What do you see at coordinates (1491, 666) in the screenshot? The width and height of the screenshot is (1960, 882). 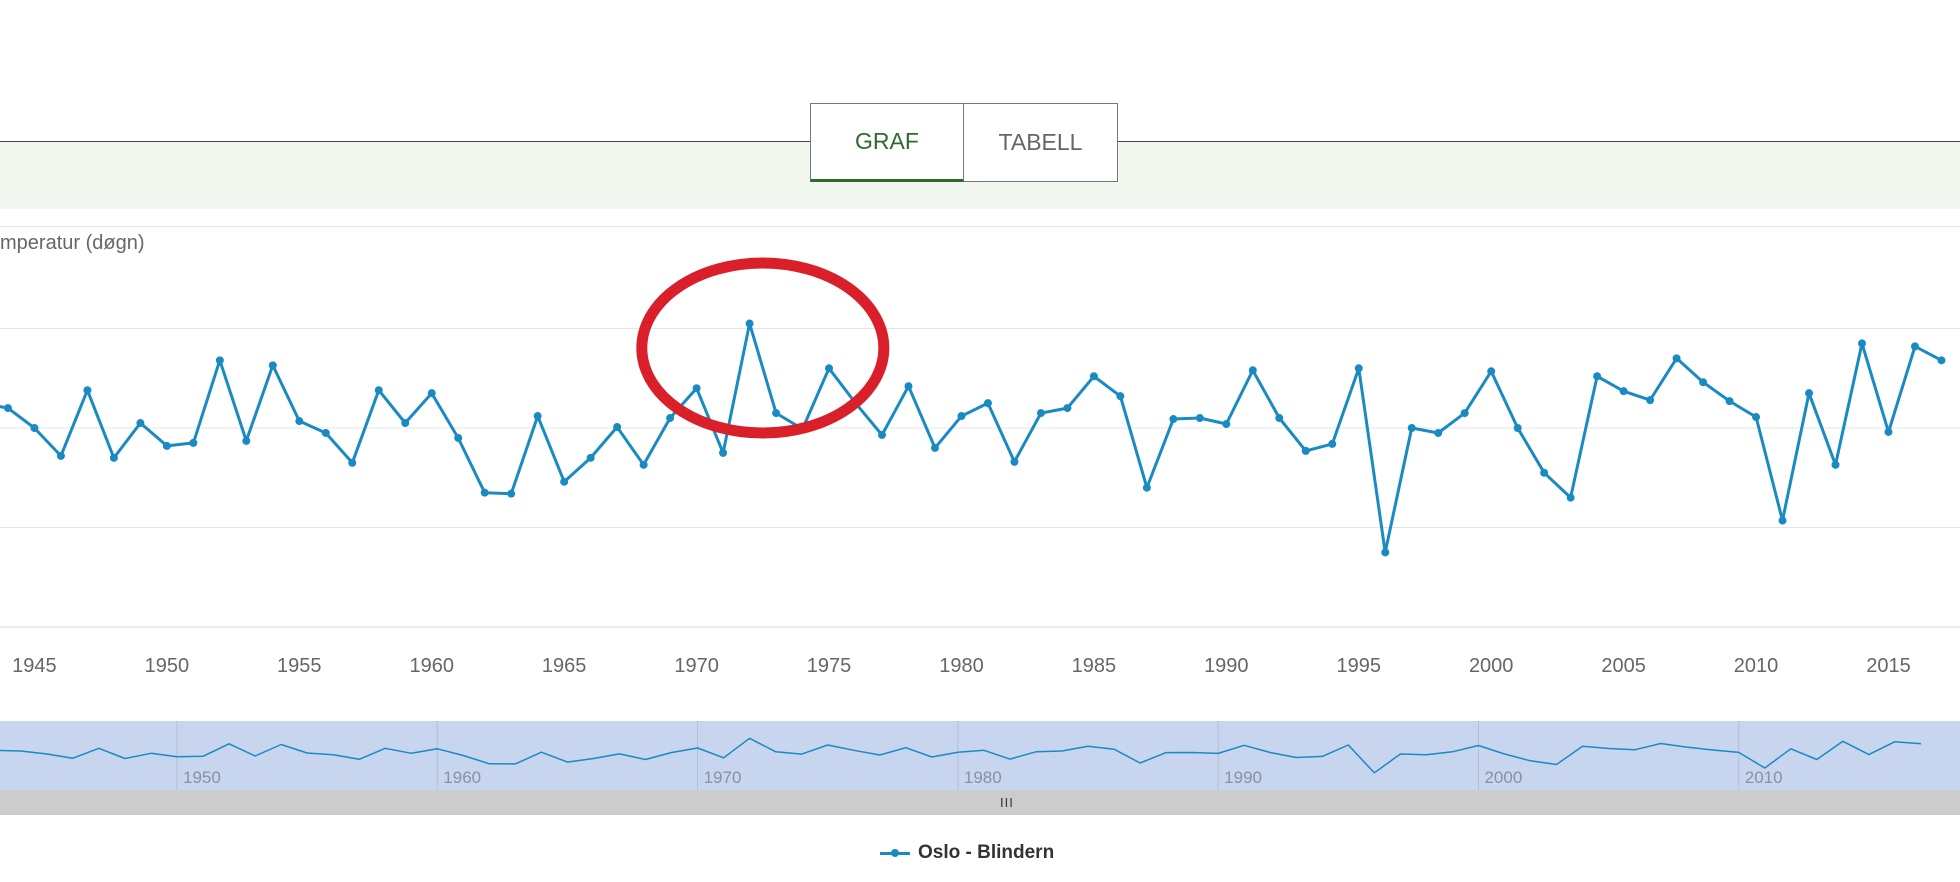 I see `x-tick-label: 2000` at bounding box center [1491, 666].